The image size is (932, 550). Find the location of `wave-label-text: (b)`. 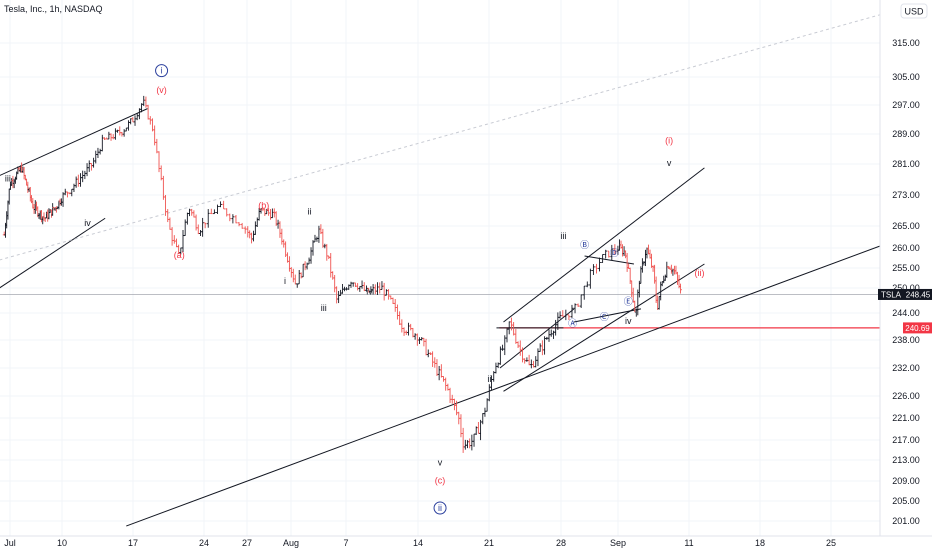

wave-label-text: (b) is located at coordinates (263, 206).